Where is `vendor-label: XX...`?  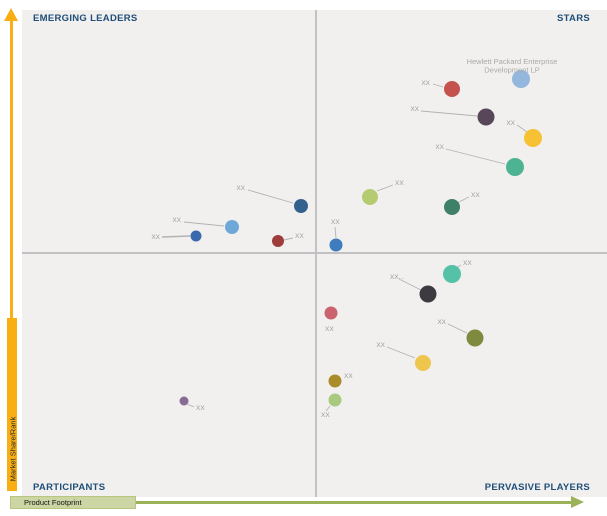 vendor-label: XX... is located at coordinates (397, 277).